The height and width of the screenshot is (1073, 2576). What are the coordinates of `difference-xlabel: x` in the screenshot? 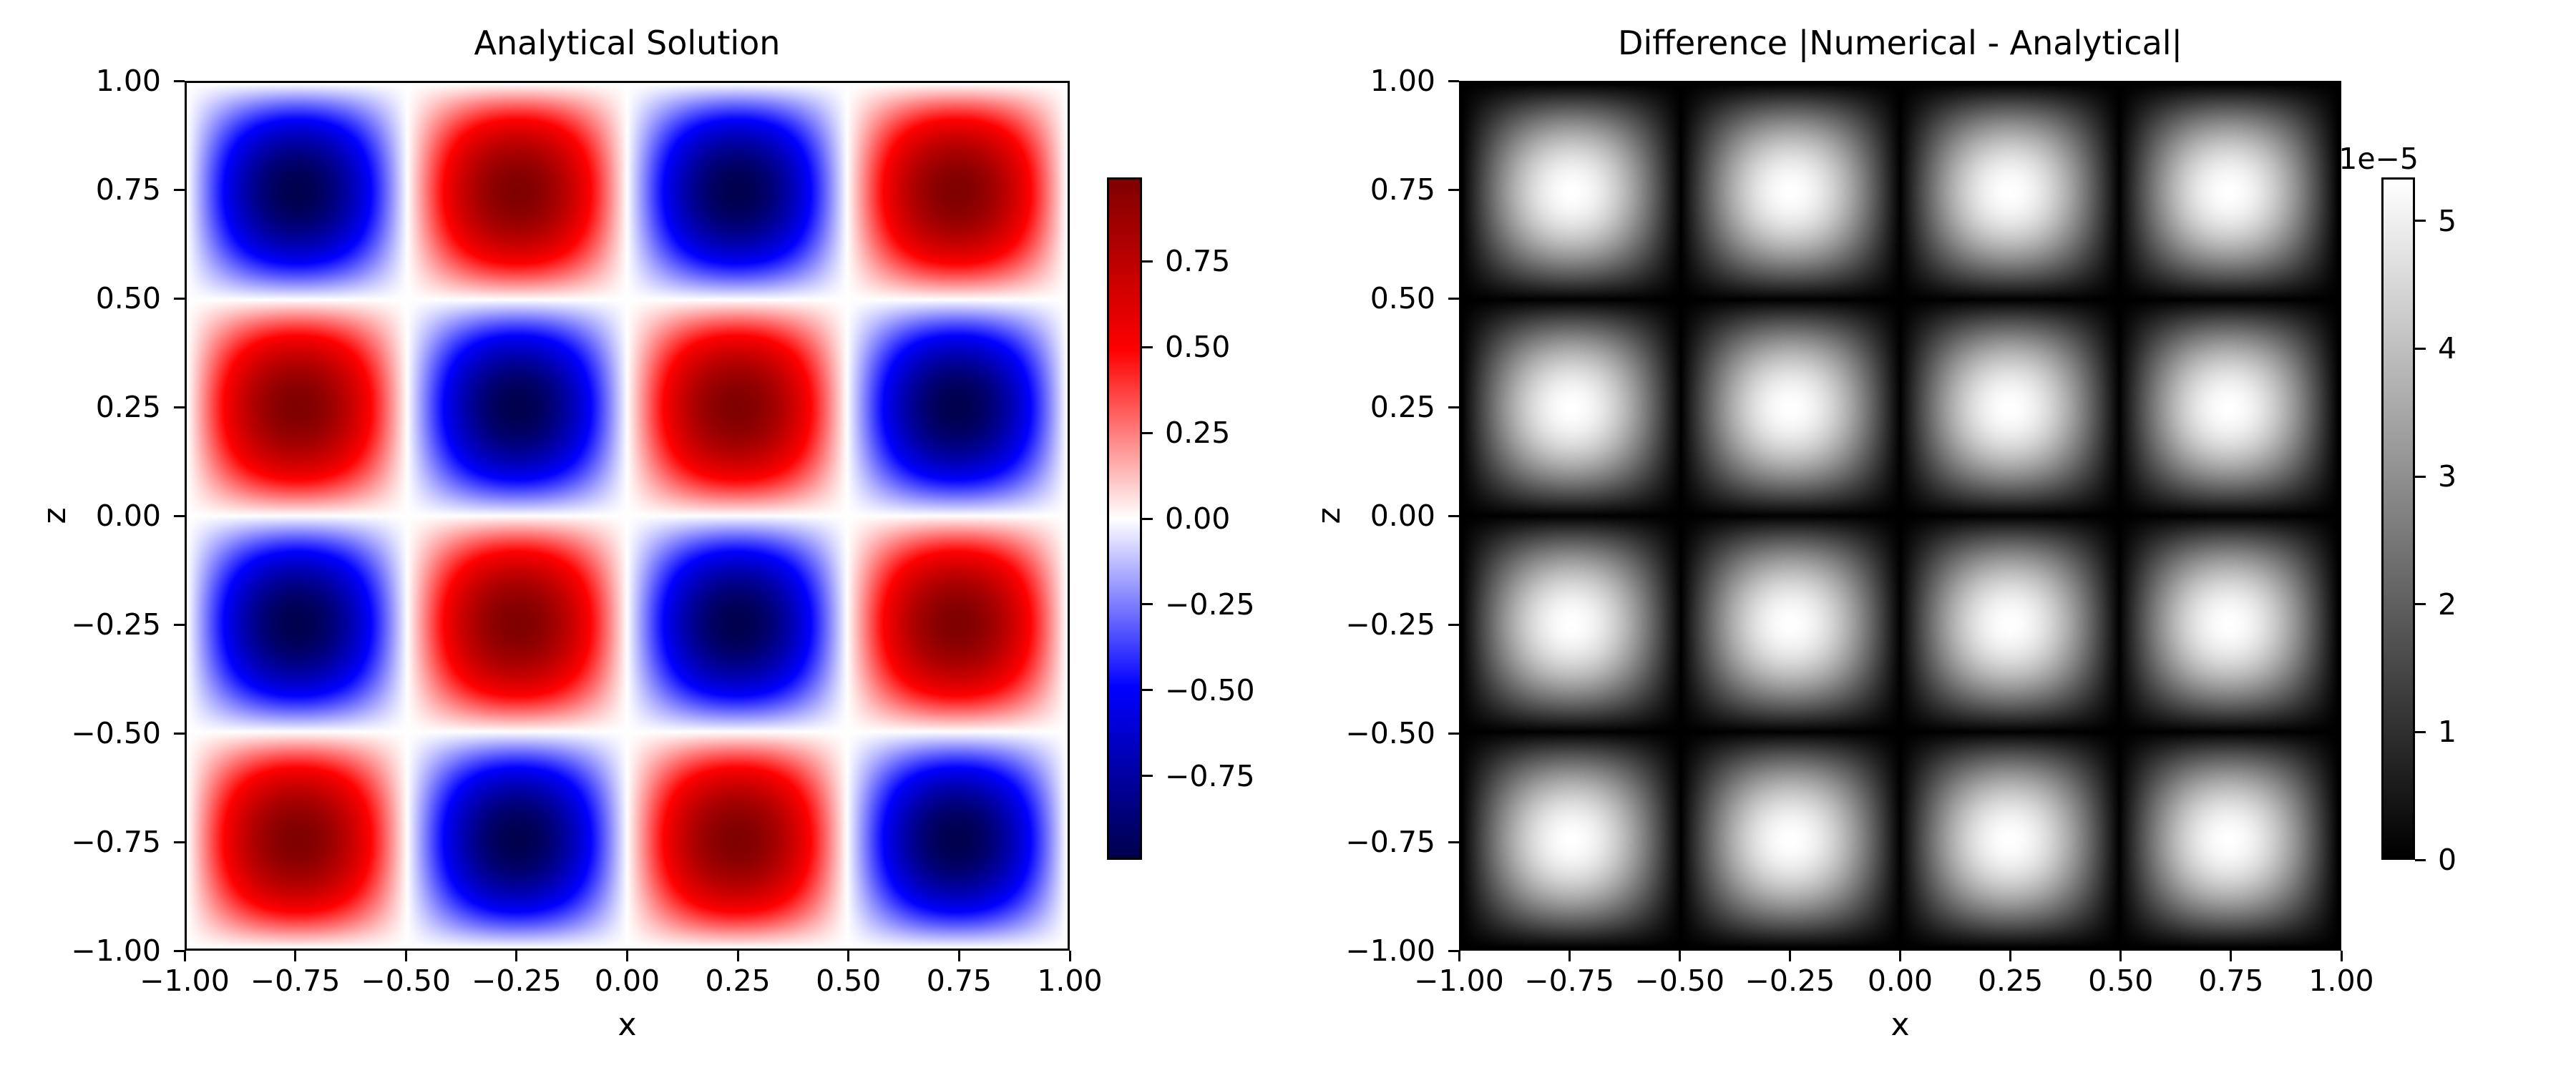 It's located at (1900, 1024).